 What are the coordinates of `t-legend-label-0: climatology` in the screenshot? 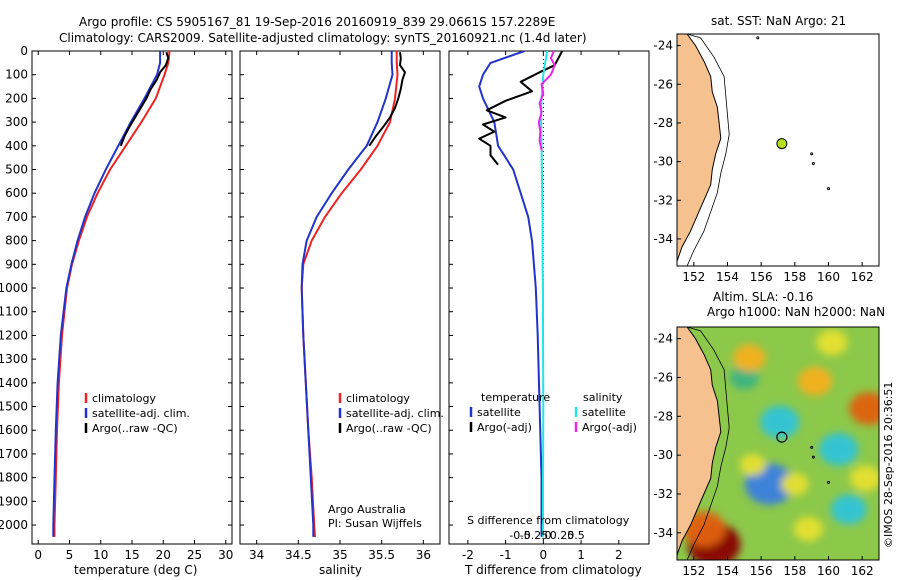 It's located at (124, 398).